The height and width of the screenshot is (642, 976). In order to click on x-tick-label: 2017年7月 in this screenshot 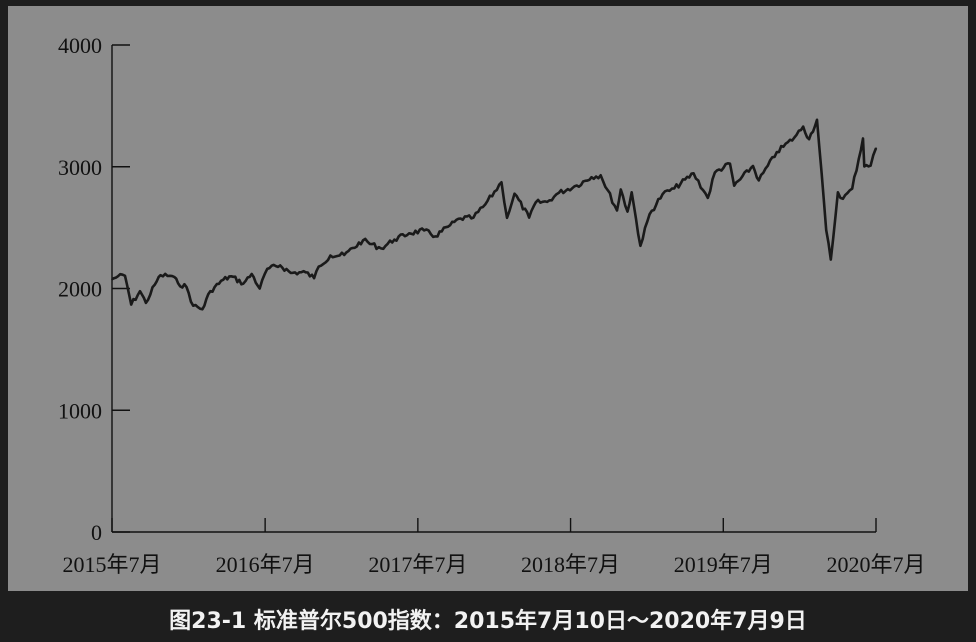, I will do `click(417, 564)`.